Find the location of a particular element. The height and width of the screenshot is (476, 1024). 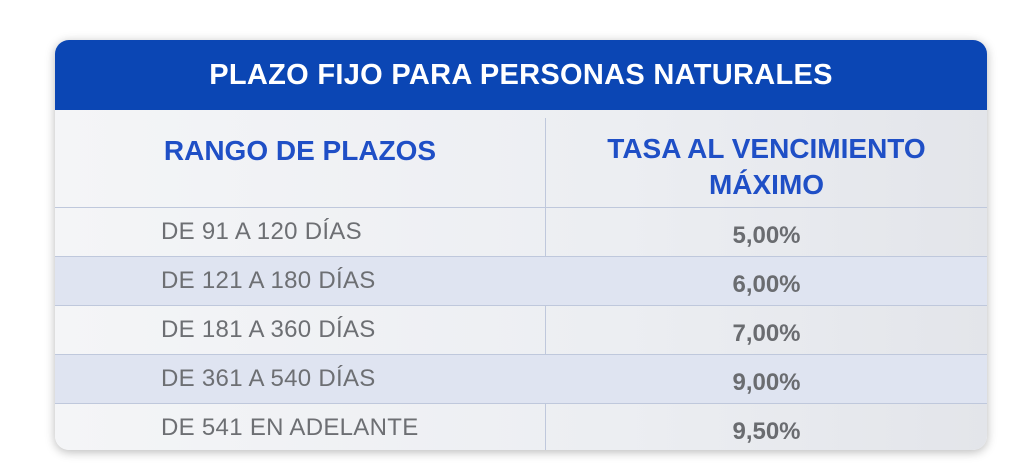

header-rate: TASA AL VENCIMIENTO MÁXIMO is located at coordinates (766, 167).